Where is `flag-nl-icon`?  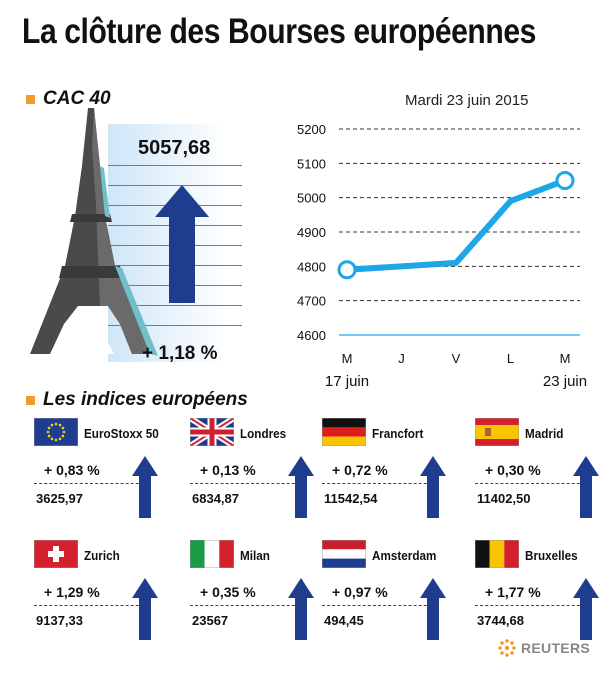
flag-nl-icon is located at coordinates (344, 554).